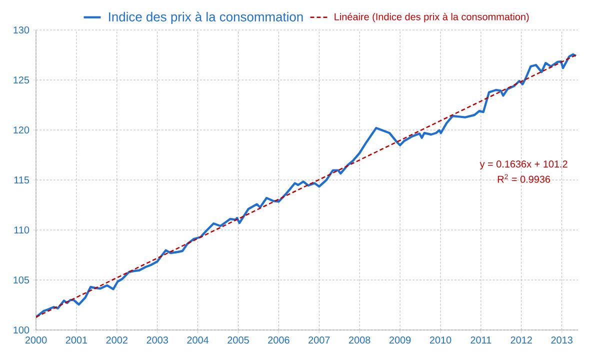 The image size is (590, 360). Describe the element at coordinates (524, 178) in the screenshot. I see `annotation: R$^{2}$ = 0.9936` at that location.